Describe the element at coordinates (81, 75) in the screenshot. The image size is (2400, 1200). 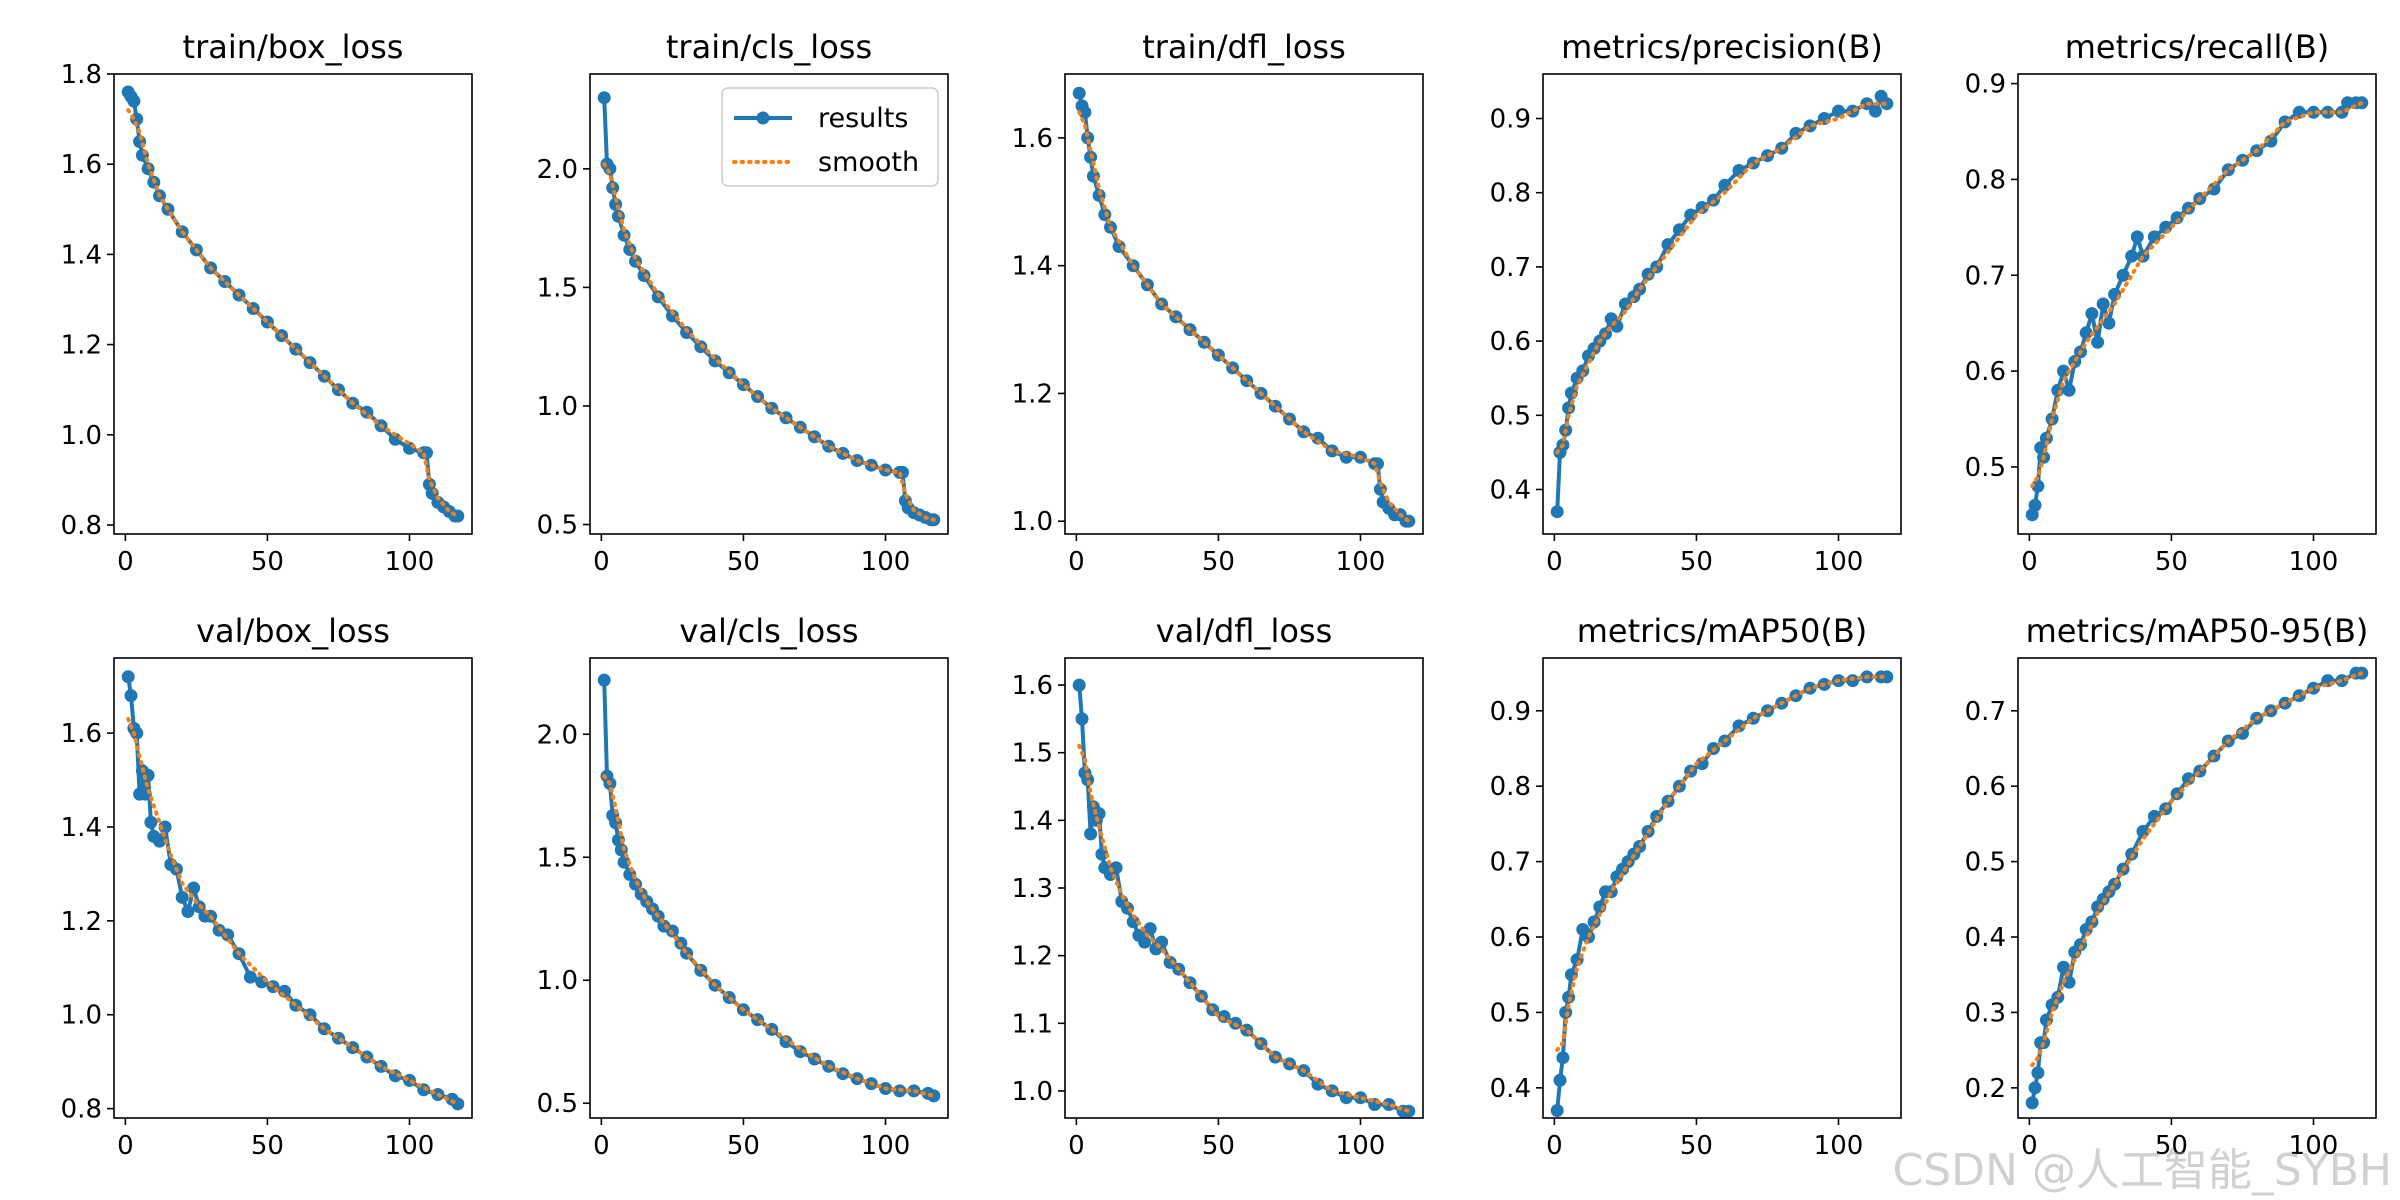
I see `y-tick-label: 1.8` at that location.